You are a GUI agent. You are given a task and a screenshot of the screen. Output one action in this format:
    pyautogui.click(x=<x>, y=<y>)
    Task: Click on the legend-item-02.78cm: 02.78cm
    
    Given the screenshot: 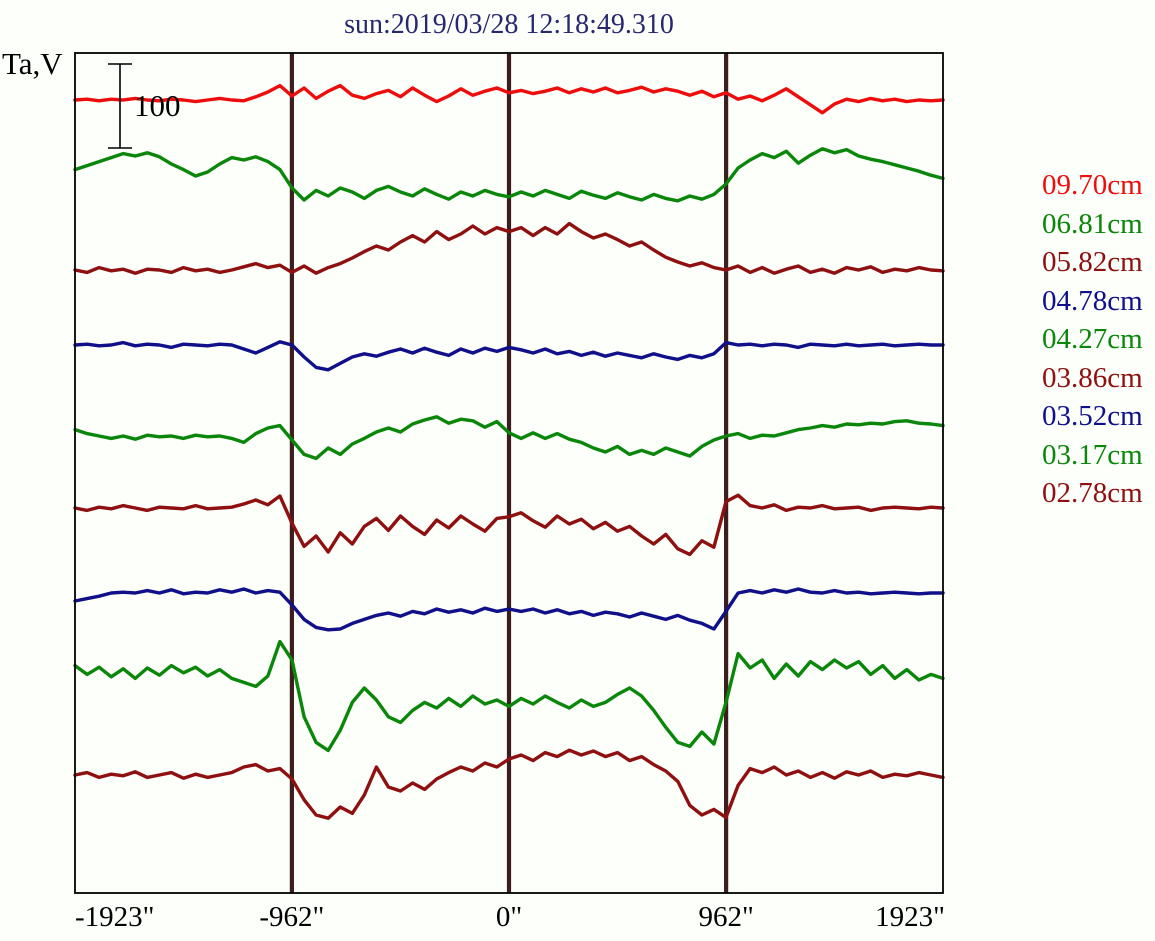 What is the action you would take?
    pyautogui.click(x=1092, y=493)
    